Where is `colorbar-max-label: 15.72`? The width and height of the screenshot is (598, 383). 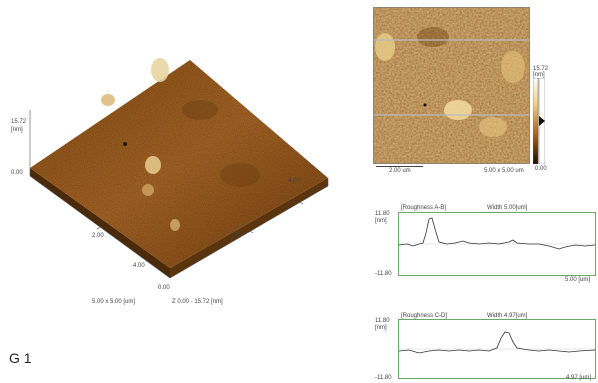
colorbar-max-label: 15.72 is located at coordinates (541, 69).